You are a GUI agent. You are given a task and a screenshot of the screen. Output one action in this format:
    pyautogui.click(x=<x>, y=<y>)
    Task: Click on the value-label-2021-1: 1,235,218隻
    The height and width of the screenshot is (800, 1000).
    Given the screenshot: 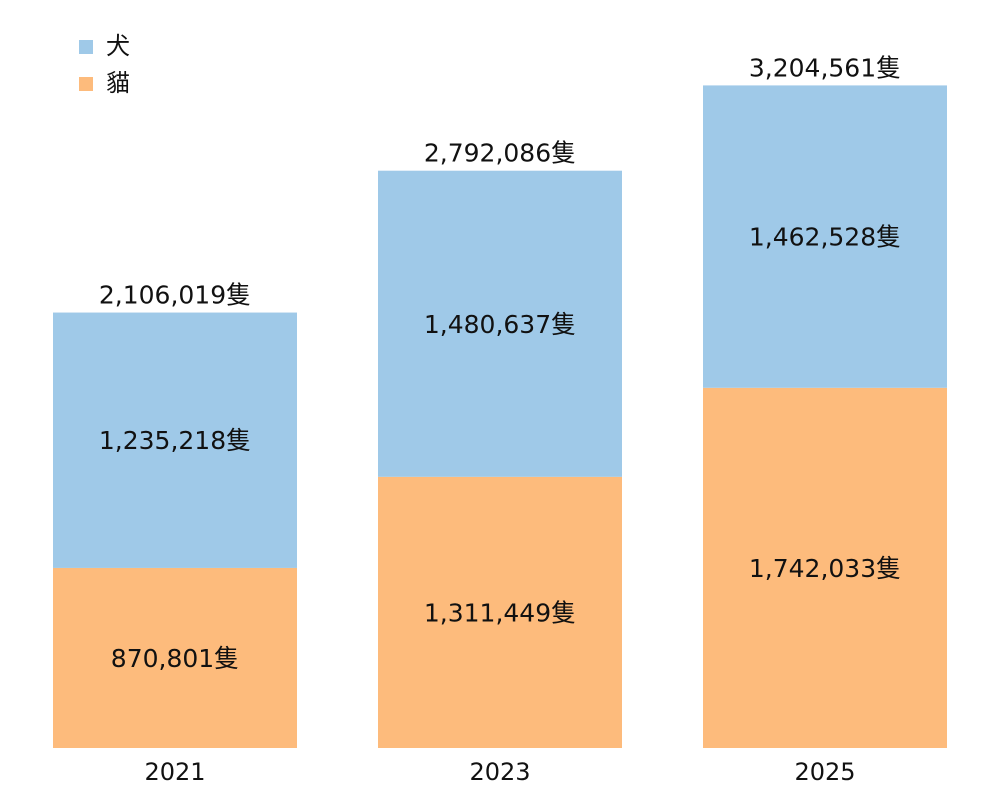 What is the action you would take?
    pyautogui.click(x=175, y=440)
    